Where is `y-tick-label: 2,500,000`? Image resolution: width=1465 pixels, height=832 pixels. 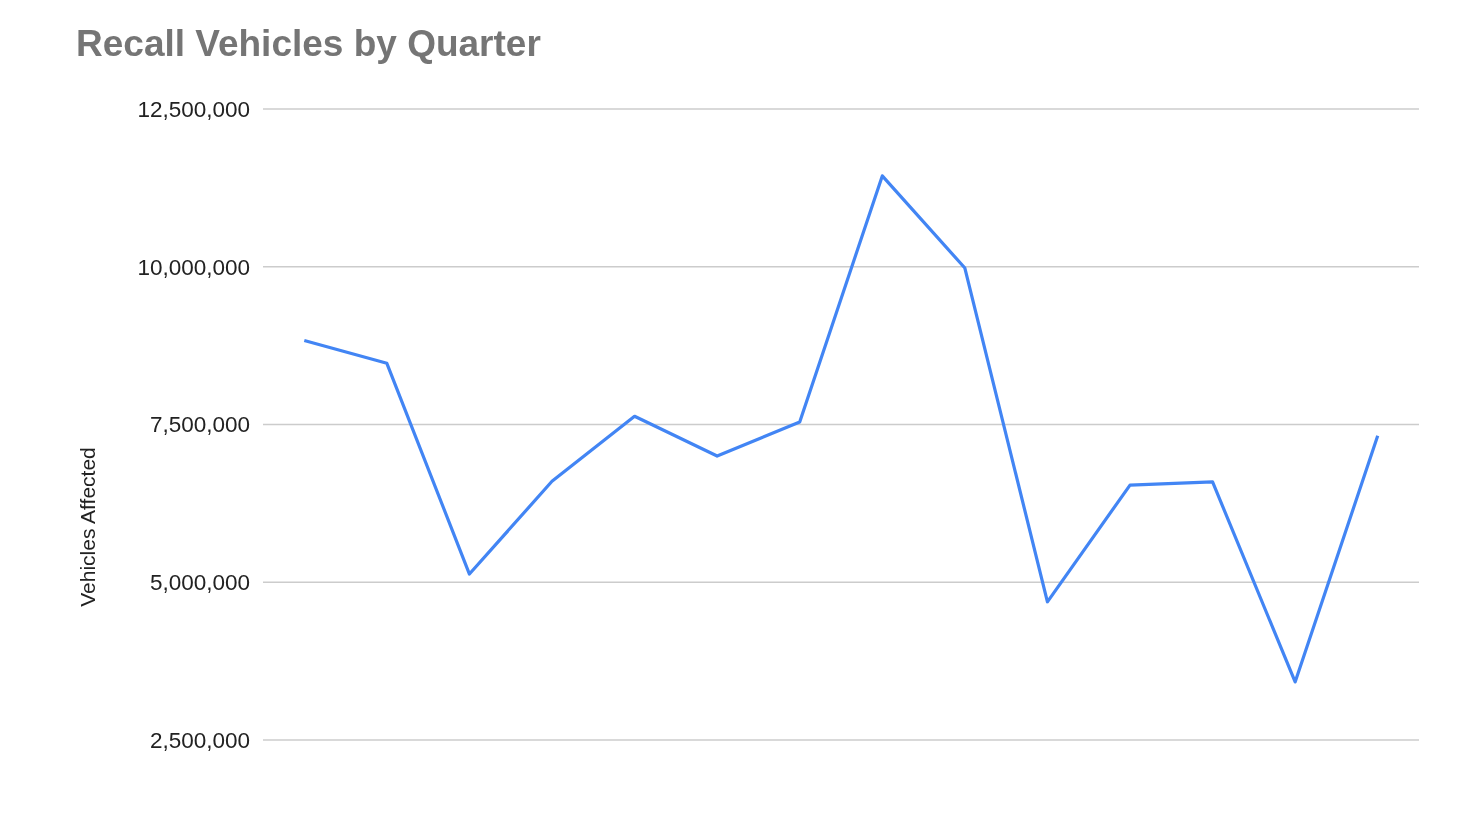
y-tick-label: 2,500,000 is located at coordinates (199, 740).